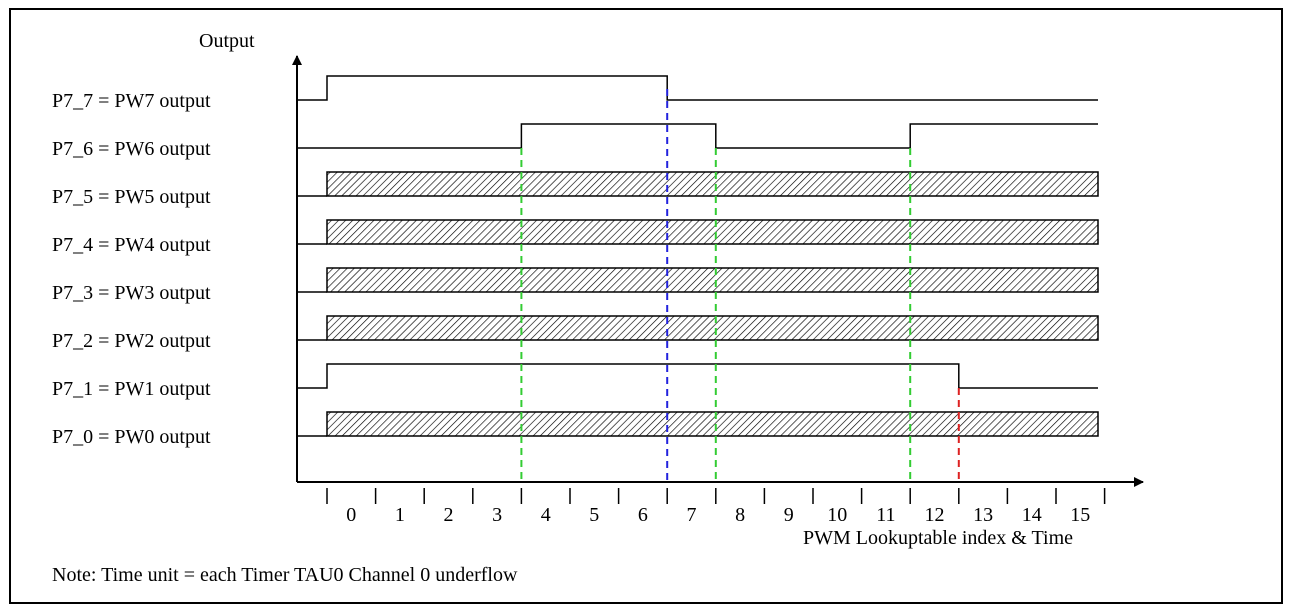 The width and height of the screenshot is (1295, 615). Describe the element at coordinates (351, 515) in the screenshot. I see `tick-label: 0` at that location.